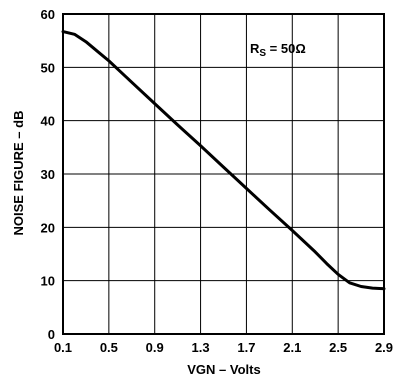 This screenshot has width=414, height=379. What do you see at coordinates (255, 48) in the screenshot?
I see `annotation-main: R` at bounding box center [255, 48].